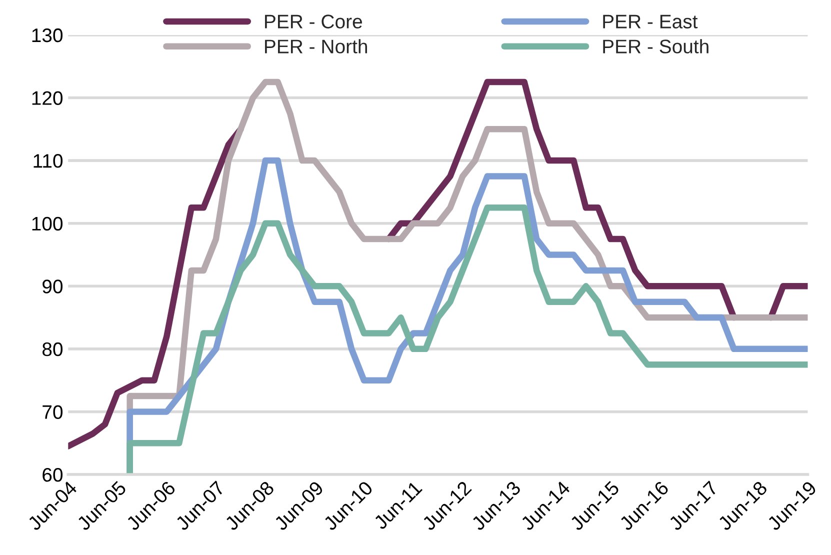 This screenshot has height=555, width=831. What do you see at coordinates (47, 98) in the screenshot?
I see `y-tick-label: 120` at bounding box center [47, 98].